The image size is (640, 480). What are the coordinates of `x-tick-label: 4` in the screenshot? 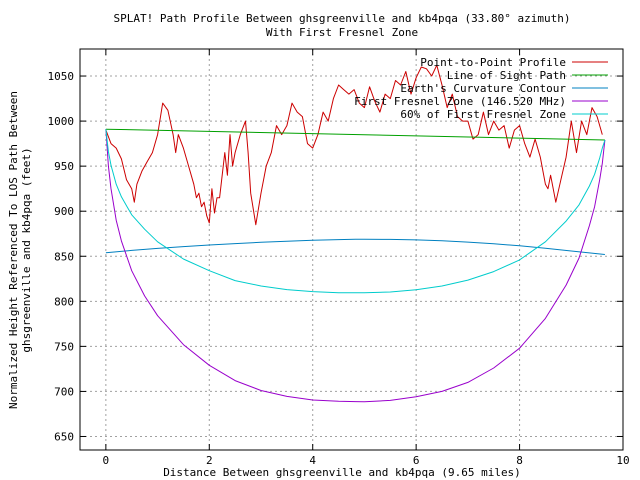 It's located at (312, 460).